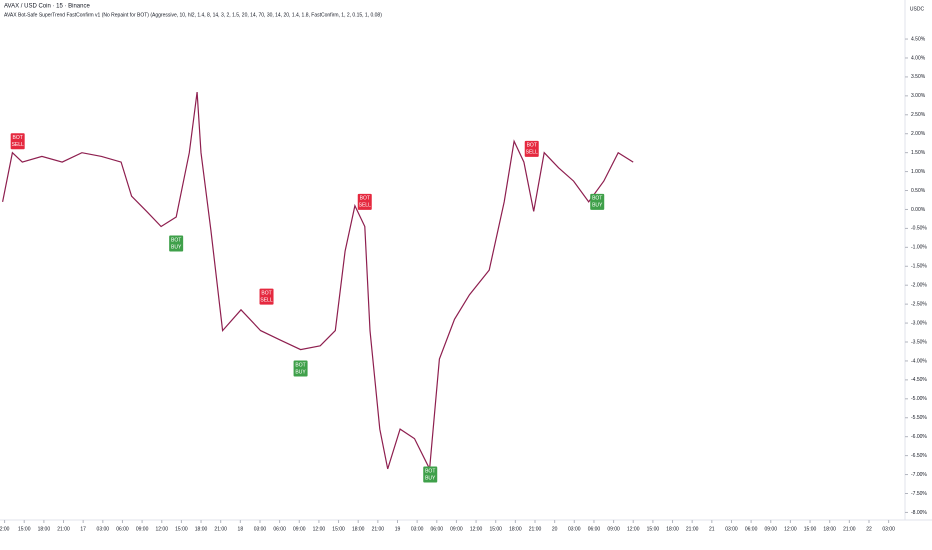 This screenshot has width=932, height=550. I want to click on y-tick-label: -1.50%, so click(919, 267).